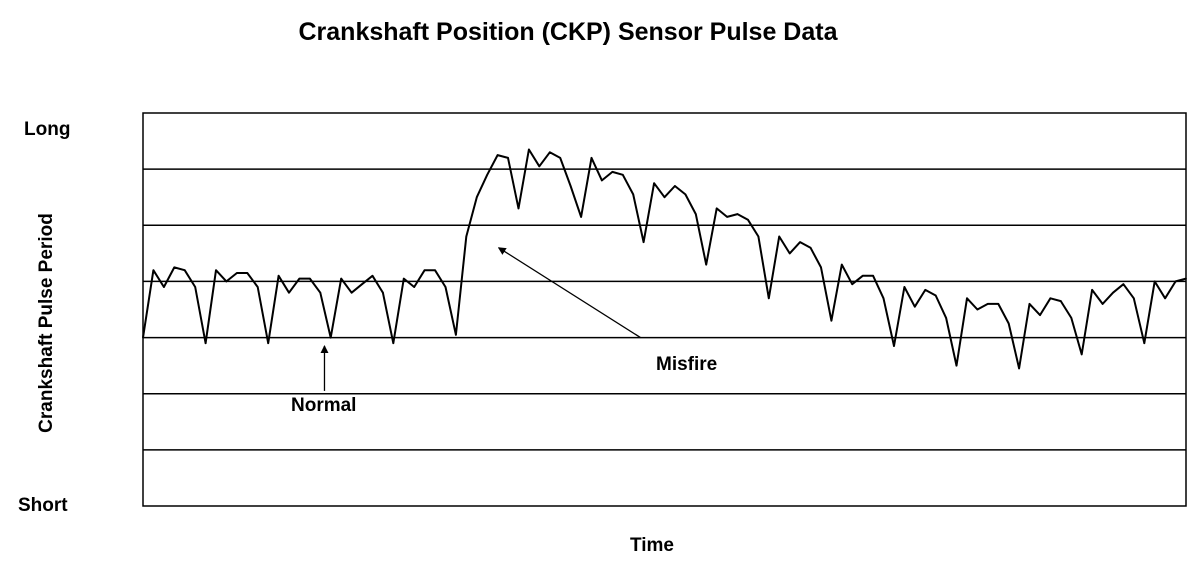 Image resolution: width=1200 pixels, height=564 pixels. Describe the element at coordinates (652, 545) in the screenshot. I see `x-axis-label: Time` at that location.